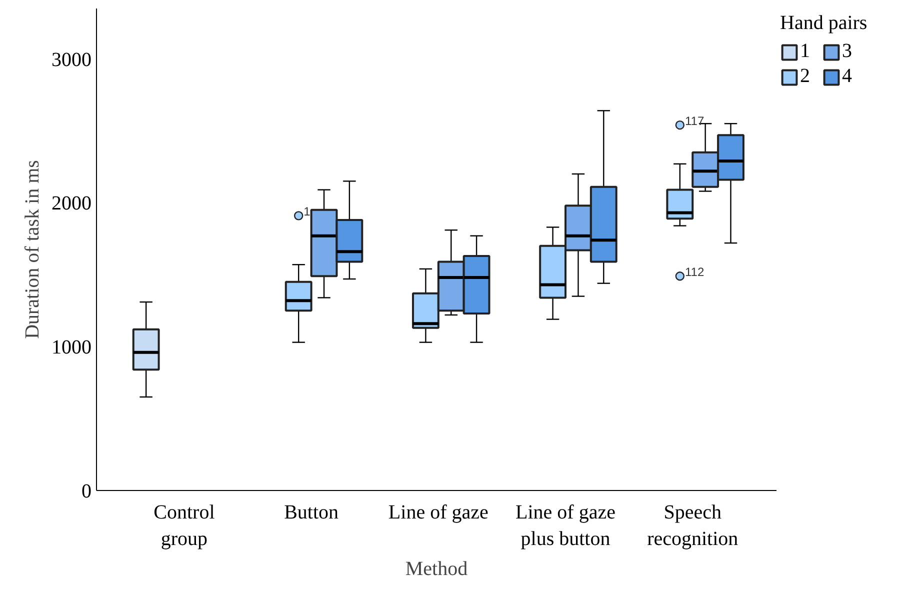 The height and width of the screenshot is (599, 921). Describe the element at coordinates (694, 272) in the screenshot. I see `annotation: 112` at that location.